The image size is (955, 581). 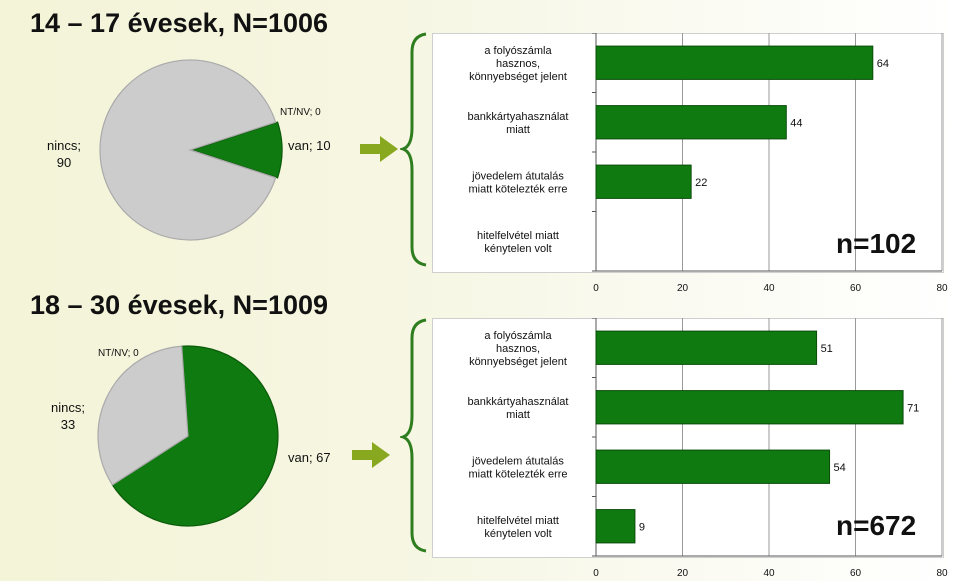 What do you see at coordinates (796, 123) in the screenshot?
I see `data-label: 44` at bounding box center [796, 123].